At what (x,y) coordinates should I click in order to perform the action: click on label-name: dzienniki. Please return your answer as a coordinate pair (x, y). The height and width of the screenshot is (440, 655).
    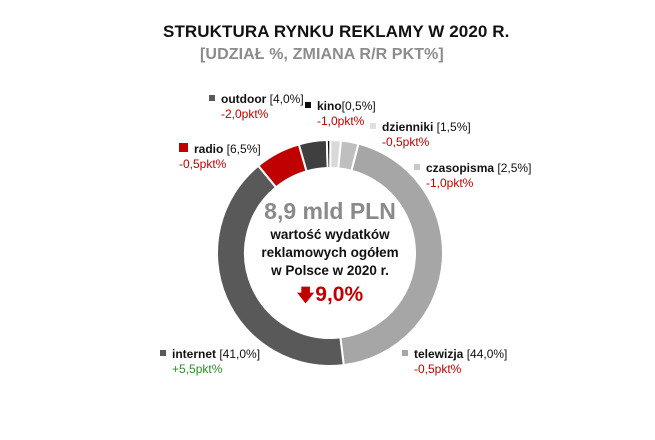
    Looking at the image, I should click on (408, 127).